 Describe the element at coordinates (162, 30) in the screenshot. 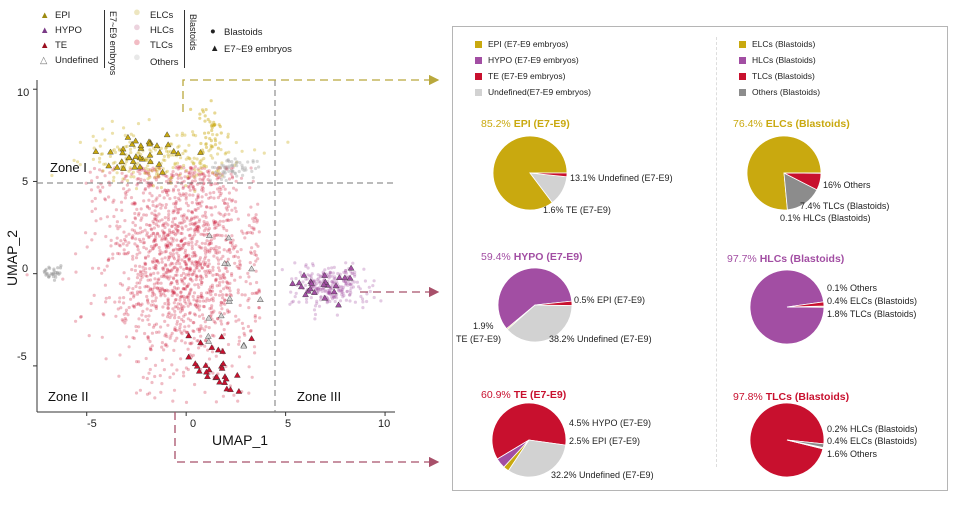

I see `legend-hlcs: HLCs` at that location.